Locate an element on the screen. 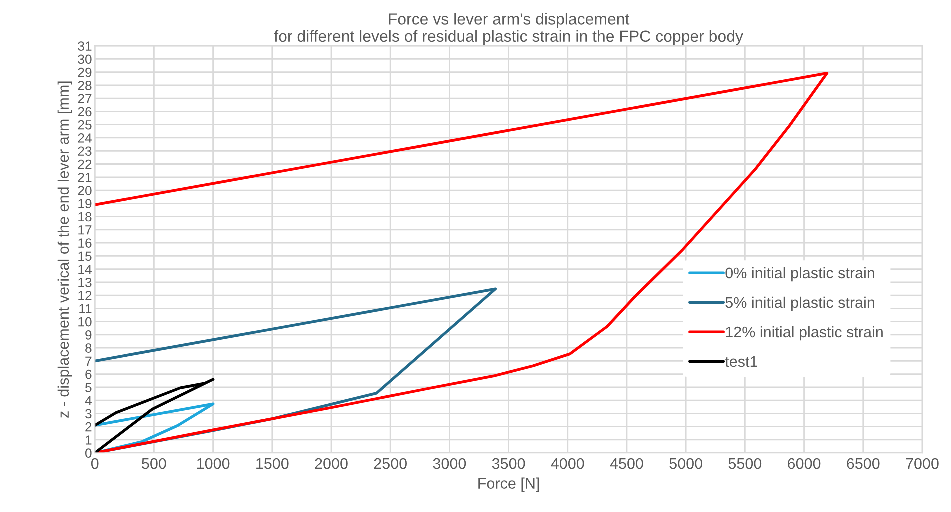 Image resolution: width=951 pixels, height=512 pixels. y-tick-label: 24 is located at coordinates (85, 138).